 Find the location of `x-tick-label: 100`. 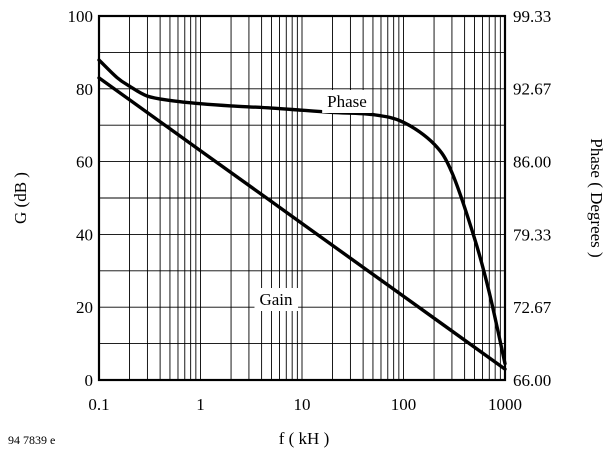

x-tick-label: 100 is located at coordinates (404, 404).